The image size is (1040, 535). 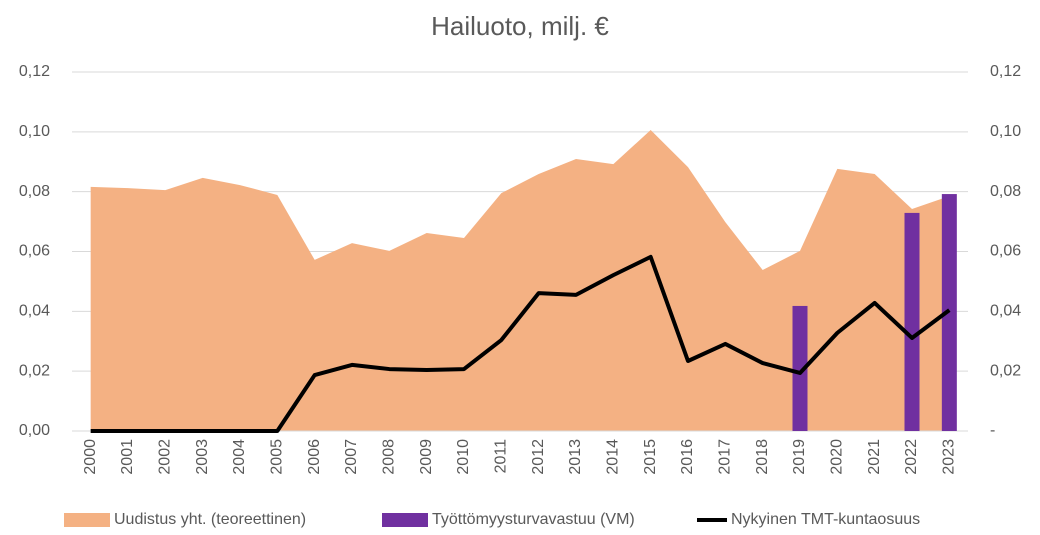 I want to click on y-tick-label: 0,00, so click(x=34, y=430).